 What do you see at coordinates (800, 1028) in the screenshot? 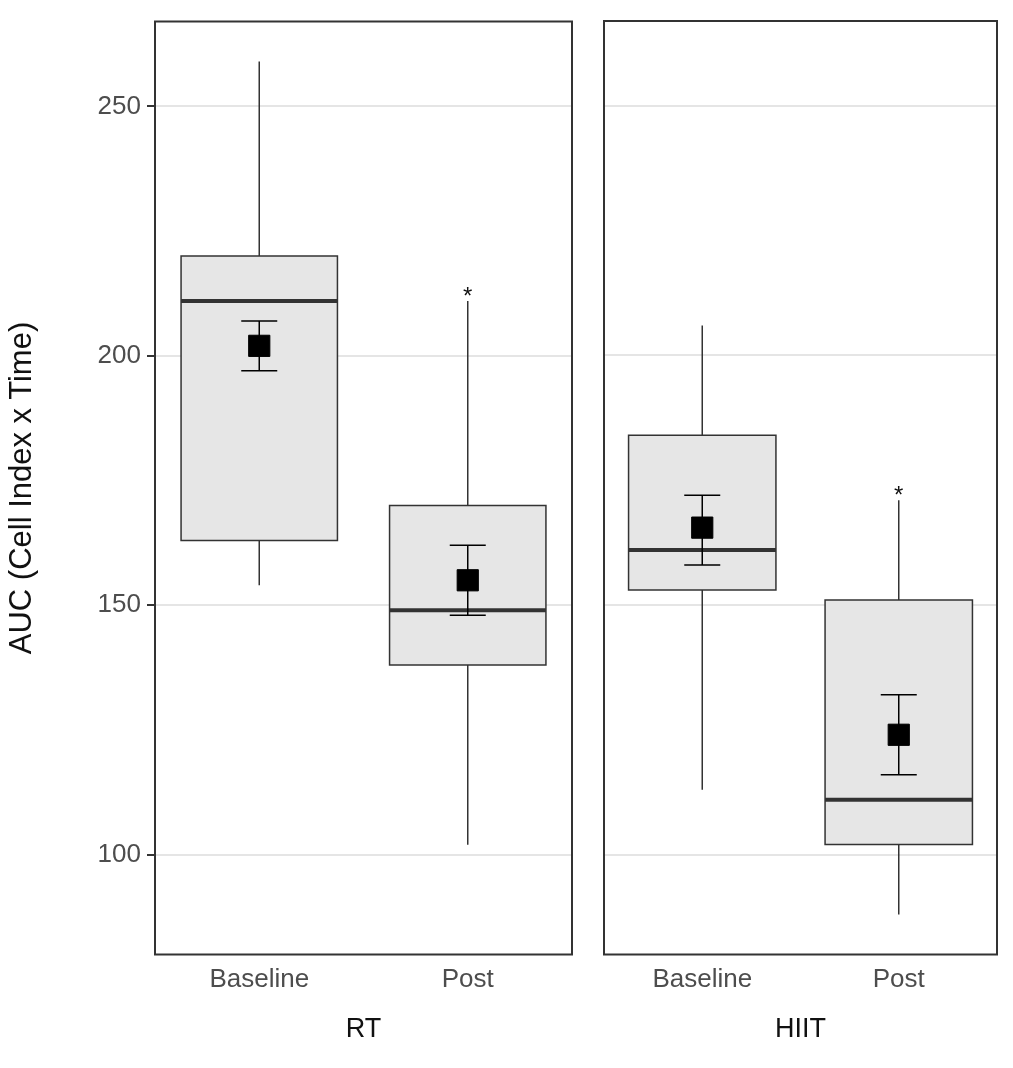
I see `x-axis-title: HIIT` at bounding box center [800, 1028].